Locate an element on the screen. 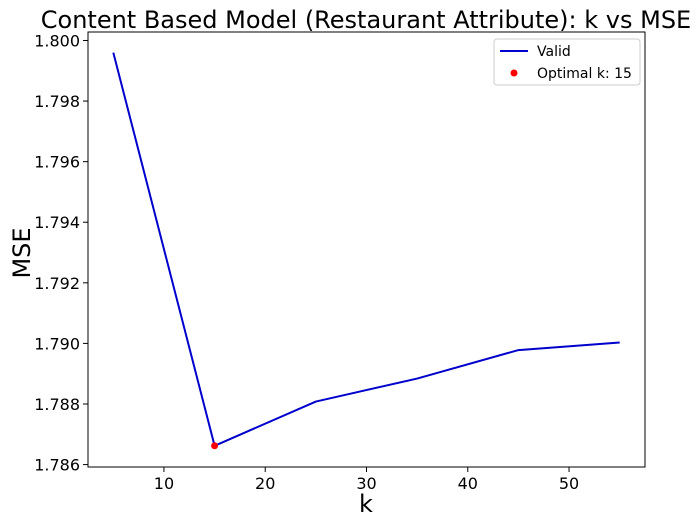 Image resolution: width=700 pixels, height=524 pixels. x-tick-label: 20 is located at coordinates (265, 483).